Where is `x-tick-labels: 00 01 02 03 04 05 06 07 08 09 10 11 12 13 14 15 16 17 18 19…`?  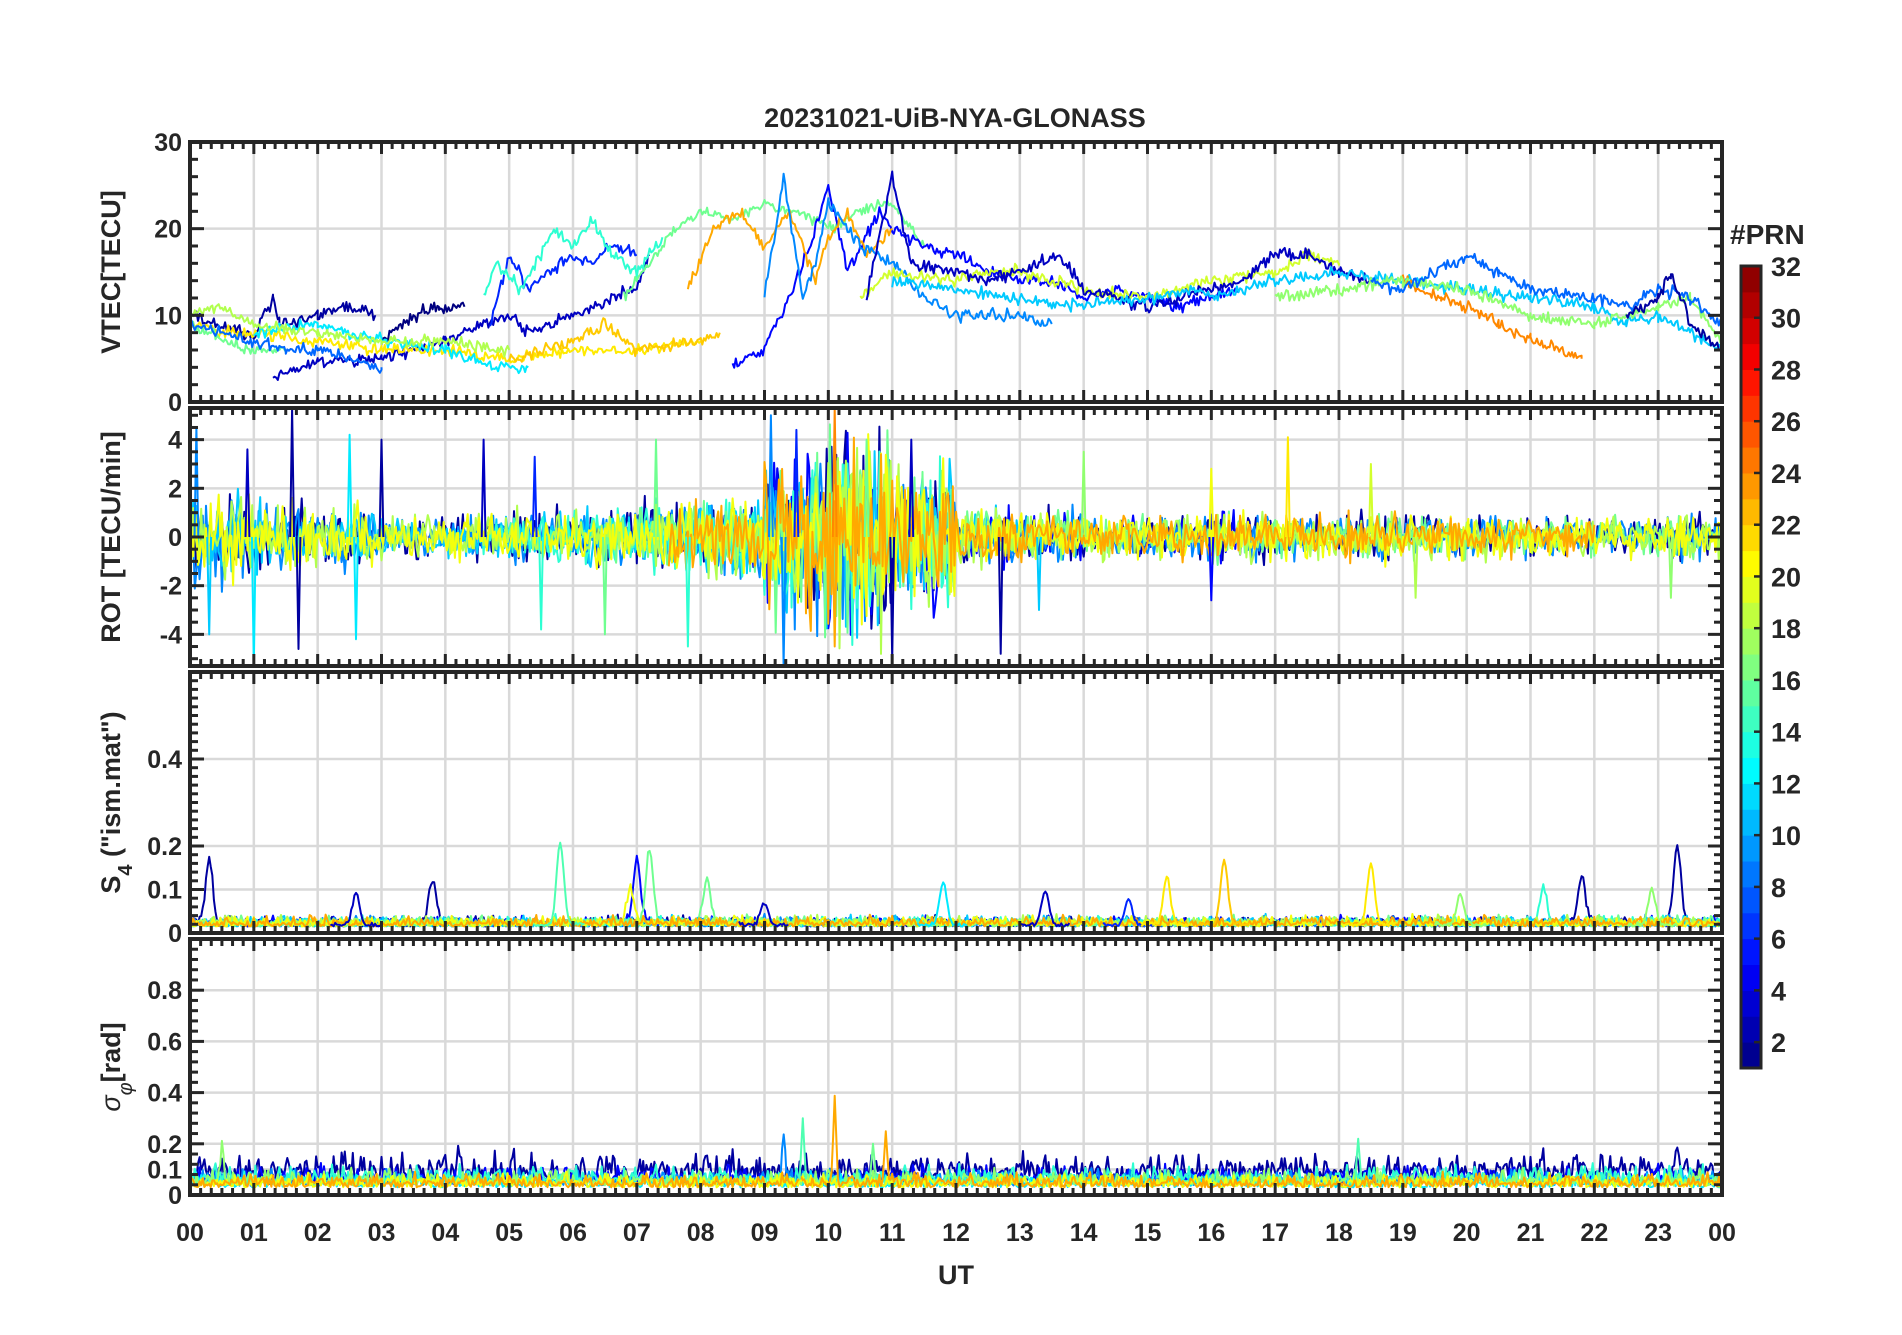 x-tick-labels: 00 01 02 03 04 05 06 07 08 09 10 11 12 13 14 15 16 17 18 19… is located at coordinates (956, 1233).